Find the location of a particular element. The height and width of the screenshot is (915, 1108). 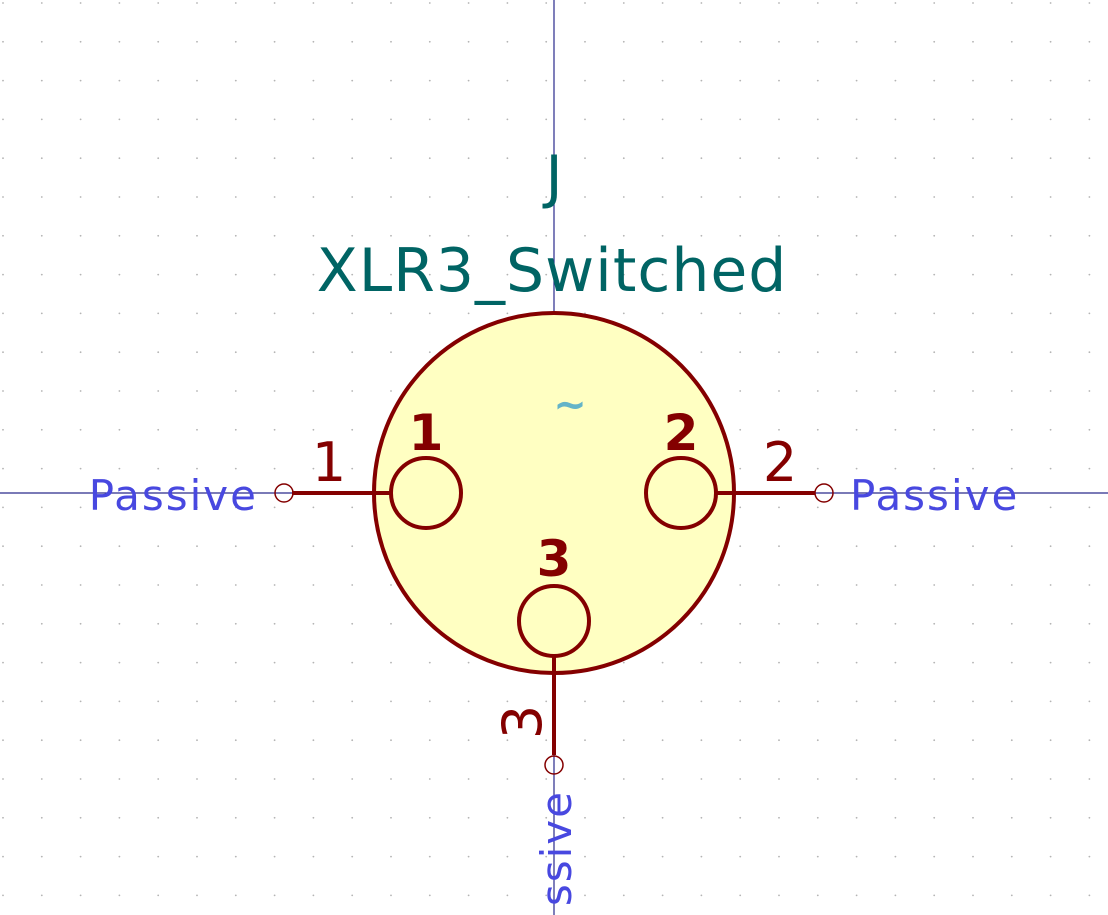

pin-3-socket is located at coordinates (554, 621).